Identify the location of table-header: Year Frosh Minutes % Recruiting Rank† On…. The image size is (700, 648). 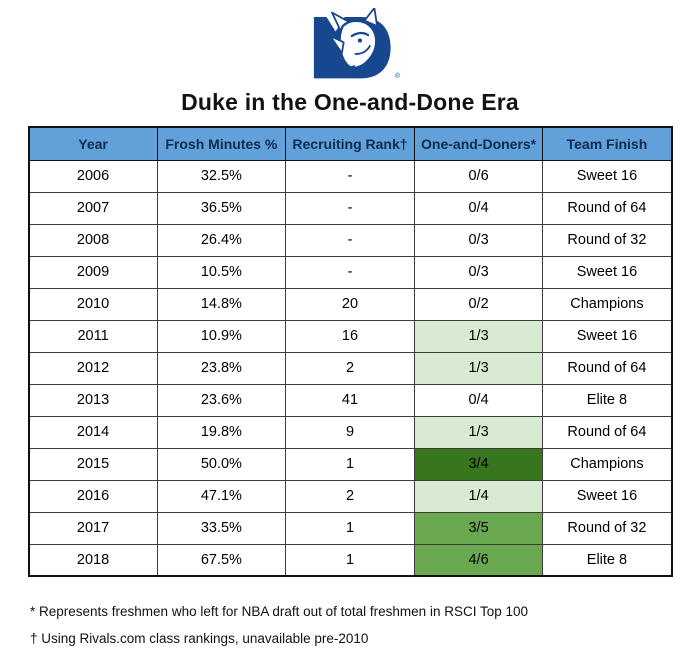
(350, 143).